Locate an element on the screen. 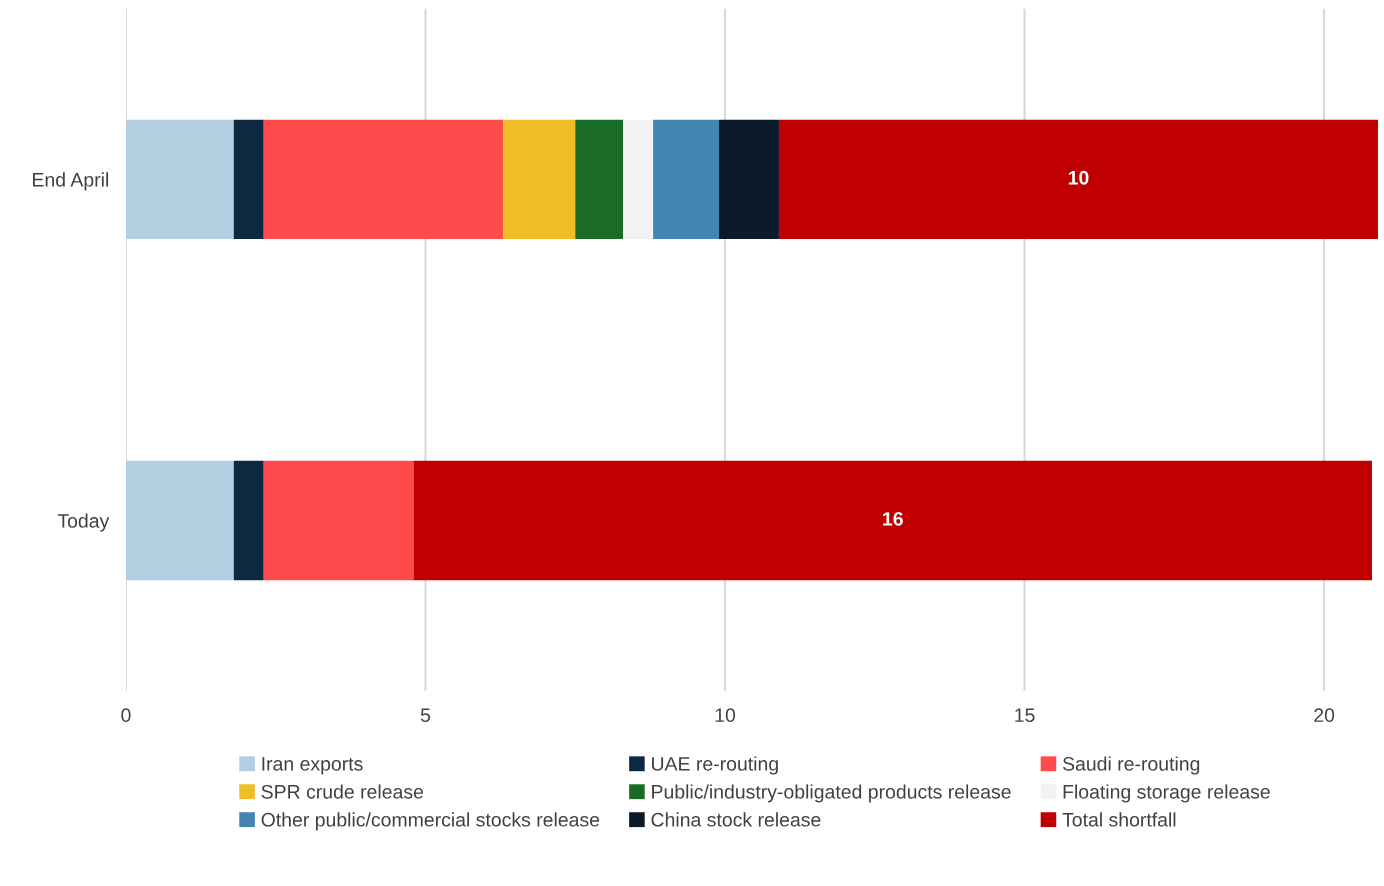 This screenshot has width=1384, height=886. legend-label: Total shortfall is located at coordinates (1119, 819).